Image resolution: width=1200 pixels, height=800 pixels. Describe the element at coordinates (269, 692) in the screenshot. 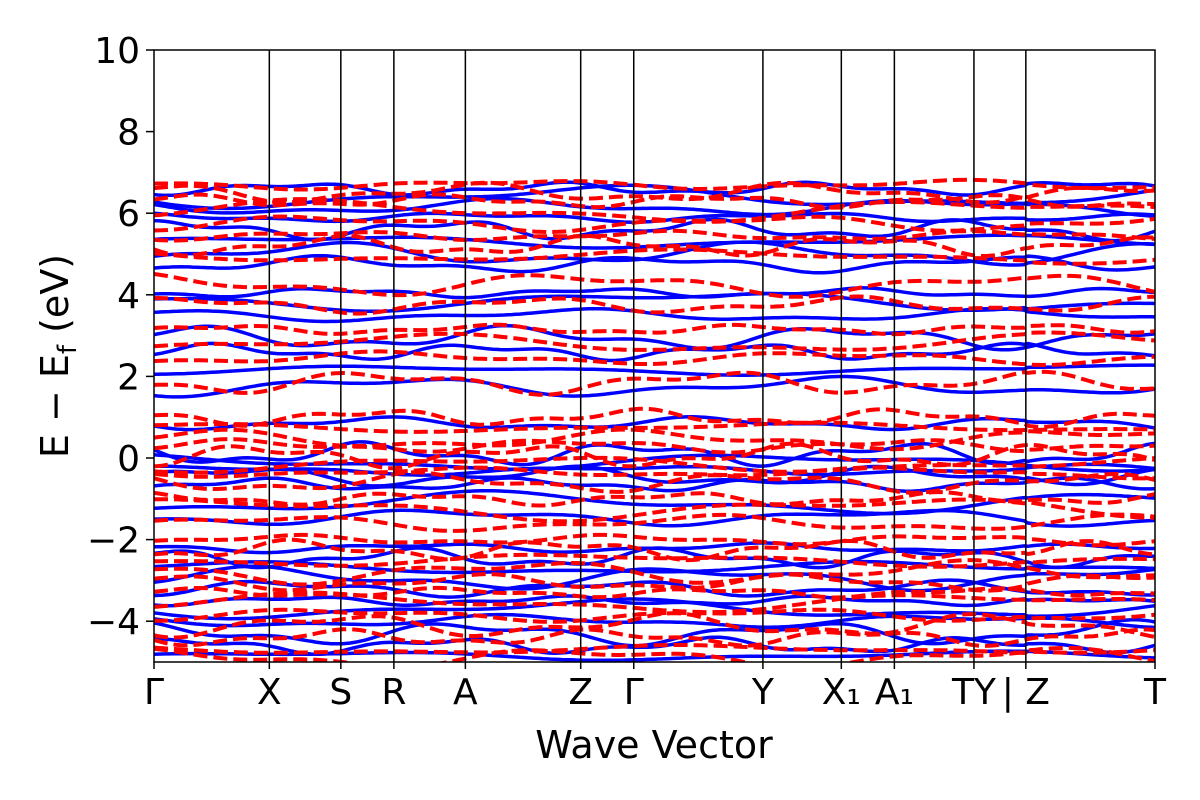

I see `x-tick-label: X` at that location.